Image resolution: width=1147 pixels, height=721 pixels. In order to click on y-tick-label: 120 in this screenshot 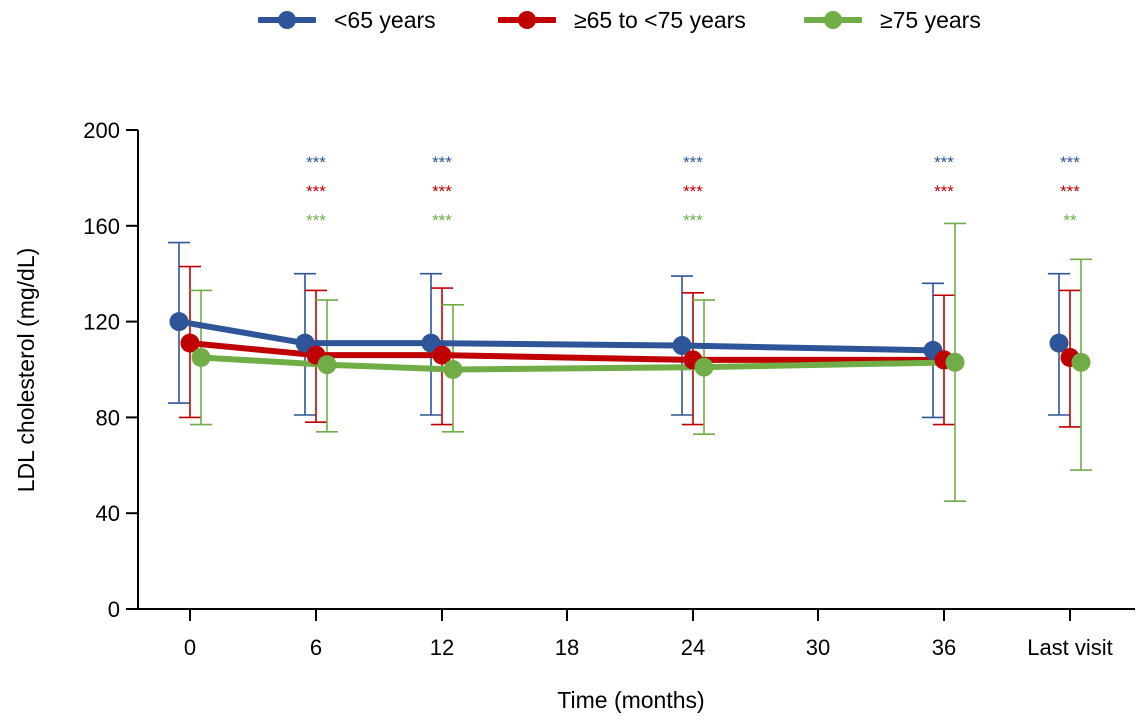, I will do `click(101, 322)`.